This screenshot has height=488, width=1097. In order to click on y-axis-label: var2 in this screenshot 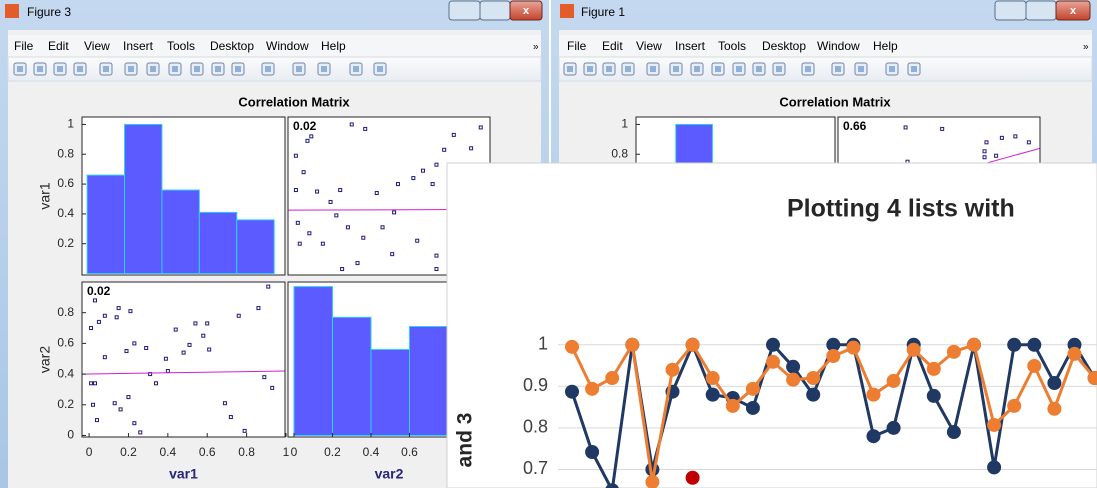, I will do `click(45, 359)`.